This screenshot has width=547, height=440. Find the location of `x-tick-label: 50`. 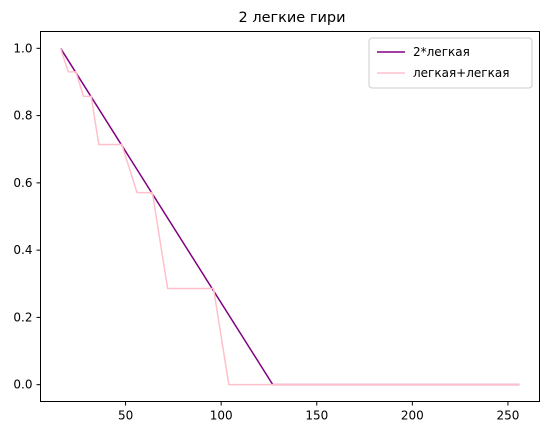

x-tick-label: 50 is located at coordinates (125, 416).